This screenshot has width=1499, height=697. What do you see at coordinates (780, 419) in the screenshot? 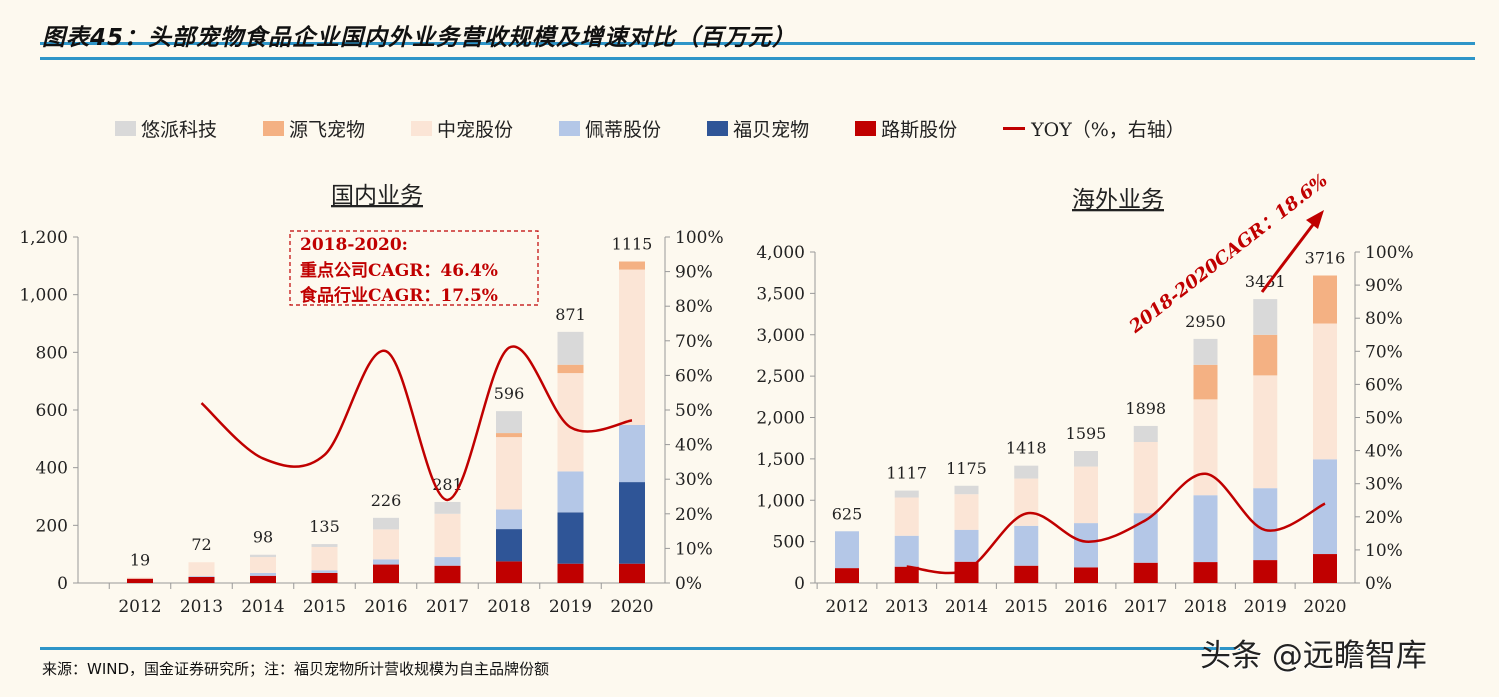
I see `y-tick-label: 2,000` at bounding box center [780, 419].